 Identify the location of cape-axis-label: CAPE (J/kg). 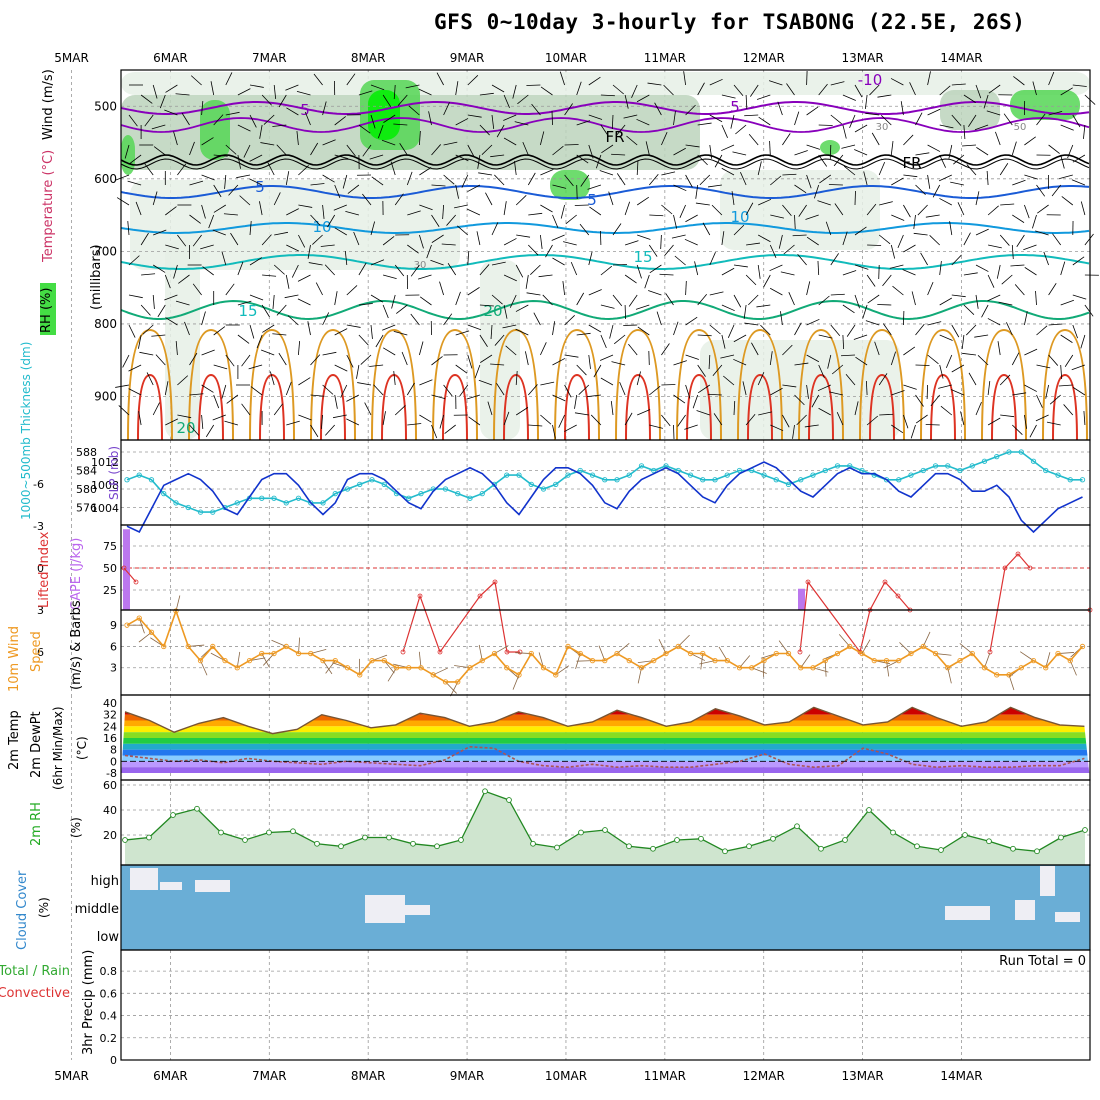
(76, 574).